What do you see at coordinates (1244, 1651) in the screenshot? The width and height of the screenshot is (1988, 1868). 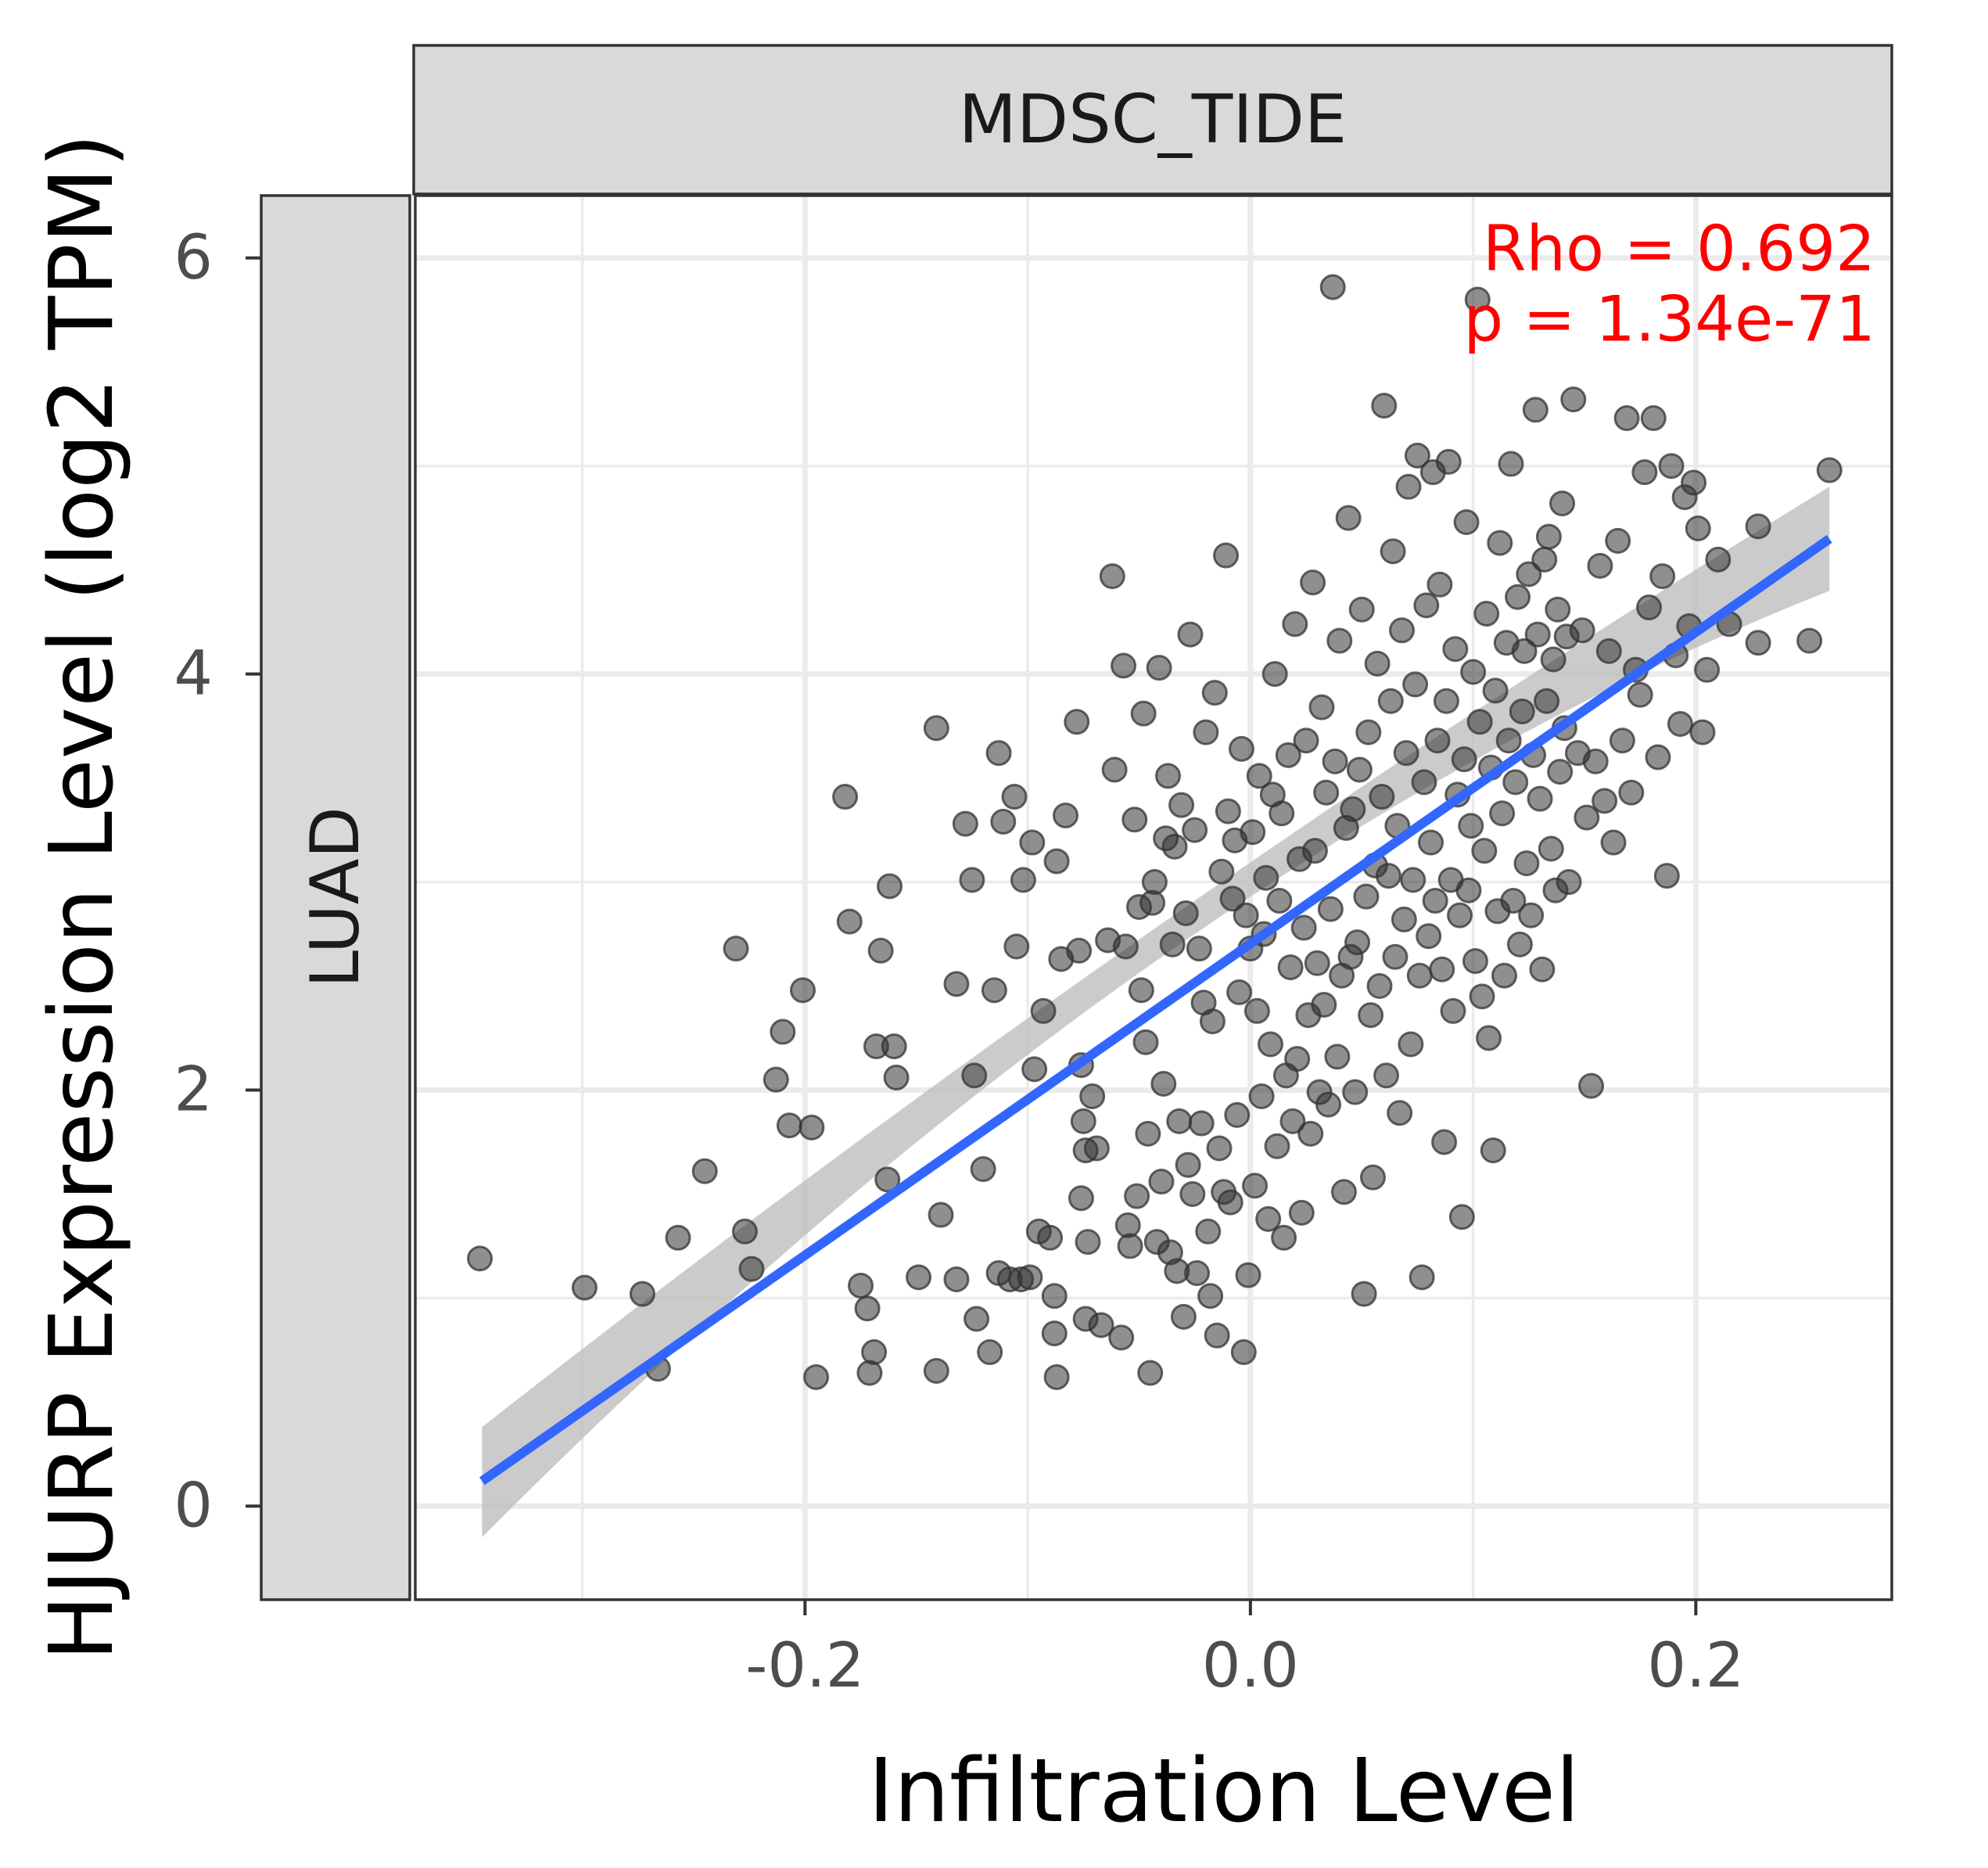 I see `x-axis: -0.2 0.0 0.2` at bounding box center [1244, 1651].